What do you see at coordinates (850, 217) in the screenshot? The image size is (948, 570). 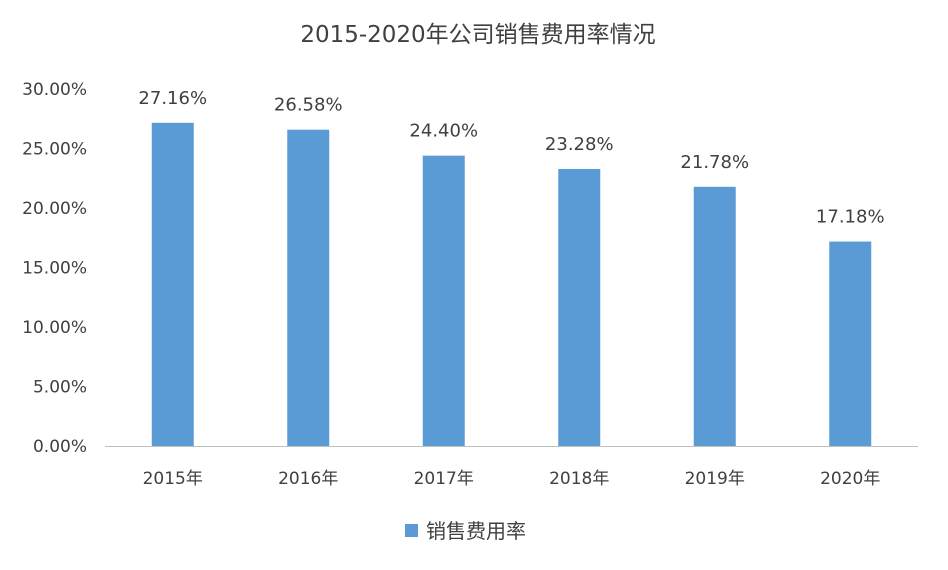 I see `data-label: 17.18%` at bounding box center [850, 217].